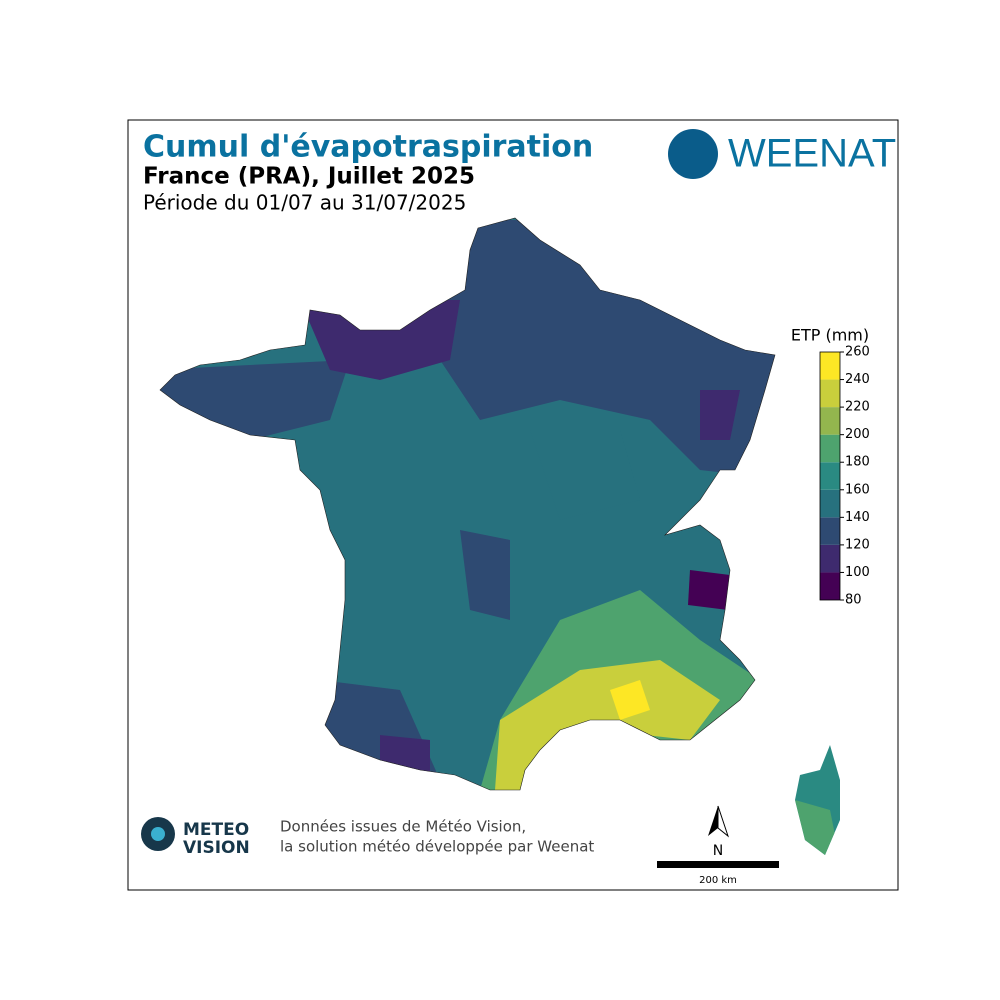  What do you see at coordinates (718, 851) in the screenshot?
I see `north-label: N` at bounding box center [718, 851].